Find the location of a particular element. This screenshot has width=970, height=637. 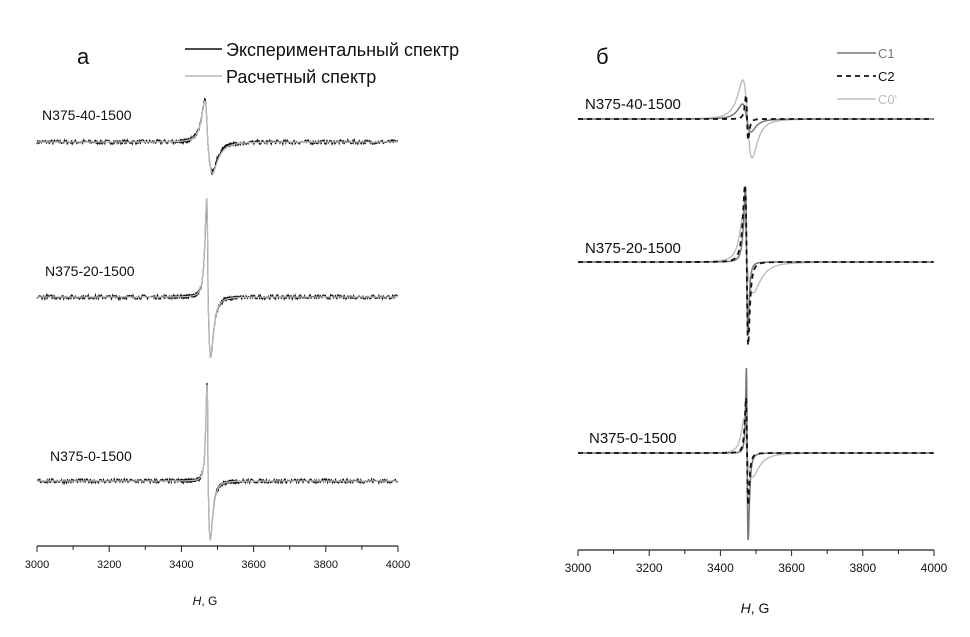

x-axis-b: 3000 3200 3400 3600 3800 4000 is located at coordinates (756, 562).